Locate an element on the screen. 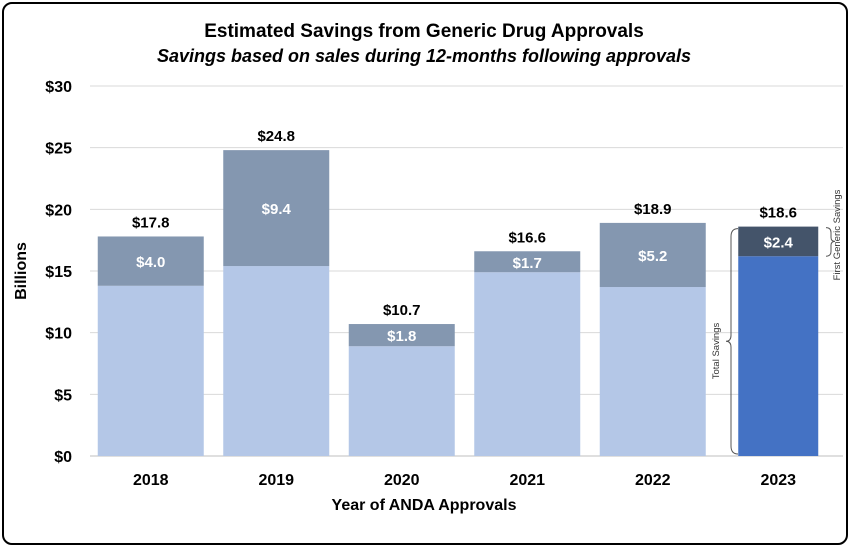 Image resolution: width=859 pixels, height=546 pixels. y-tick-label: $5 is located at coordinates (63, 395).